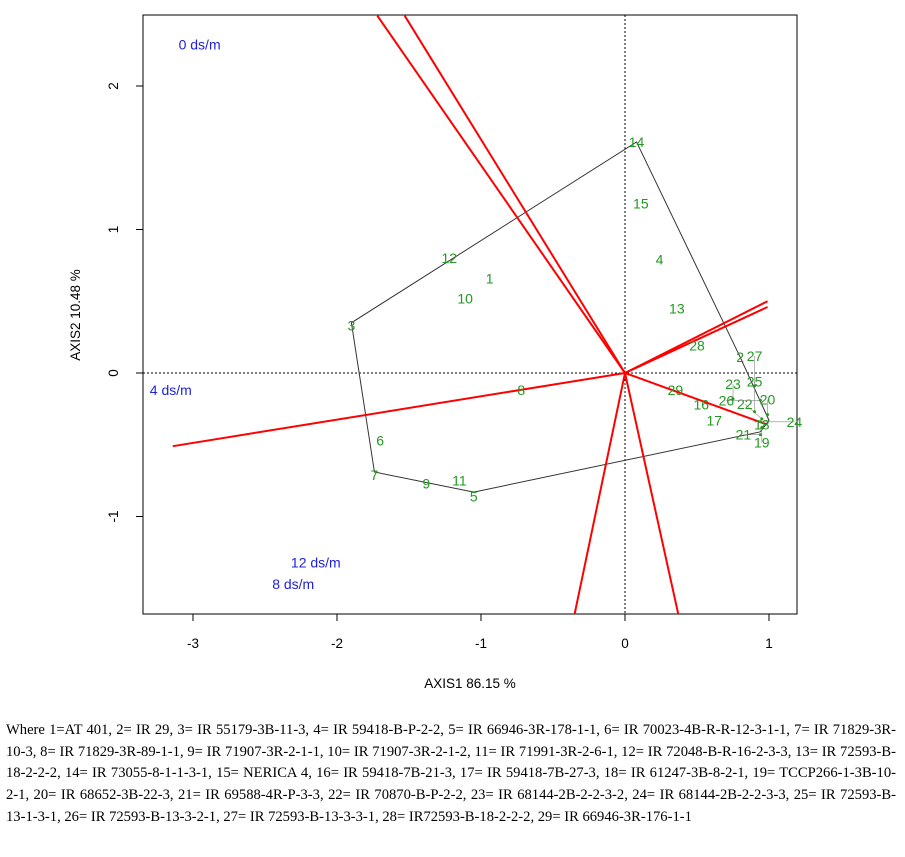 This screenshot has height=857, width=905. What do you see at coordinates (337, 643) in the screenshot?
I see `x-tick-label: -2` at bounding box center [337, 643].